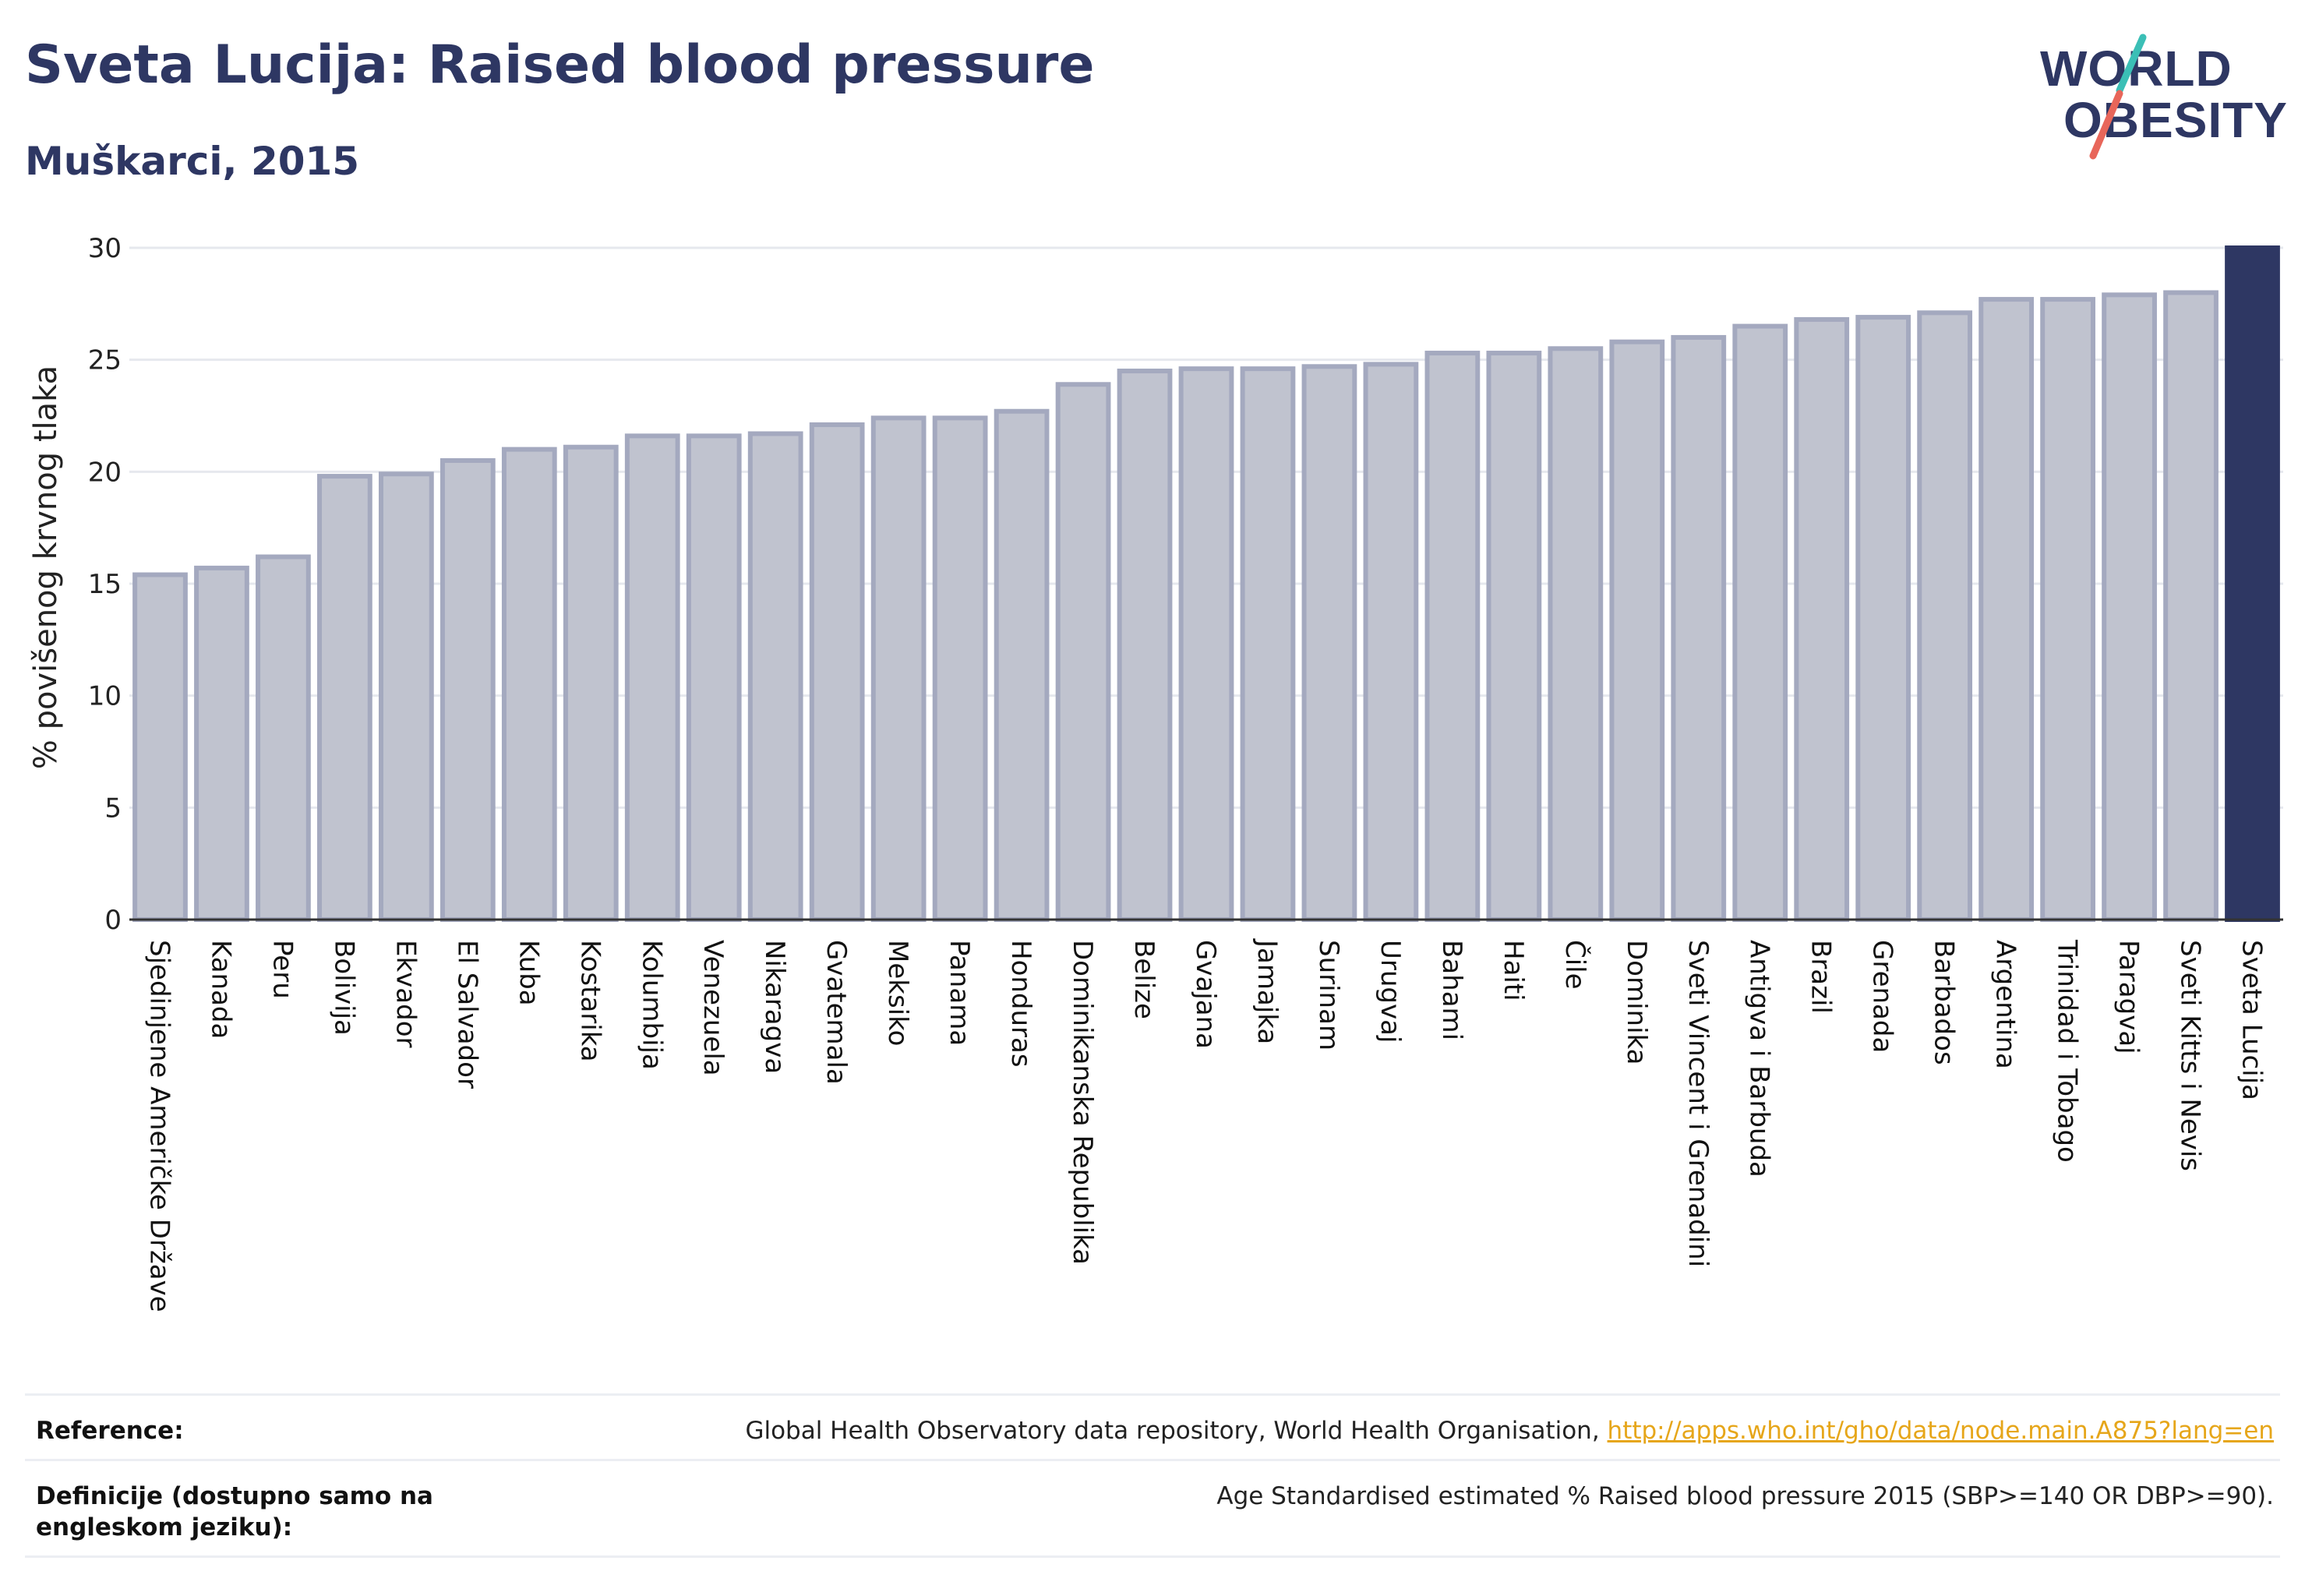 Image resolution: width=2305 pixels, height=1596 pixels. I want to click on x-tick-label: Sveti Vincent i Grenadini, so click(1698, 1103).